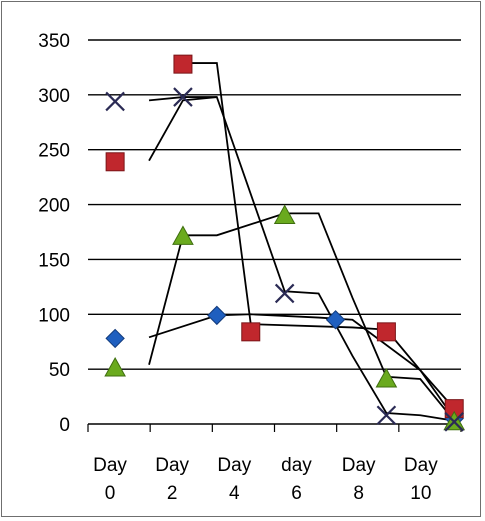 Image resolution: width=485 pixels, height=521 pixels. I want to click on x-tick-label: Day 2, so click(172, 479).